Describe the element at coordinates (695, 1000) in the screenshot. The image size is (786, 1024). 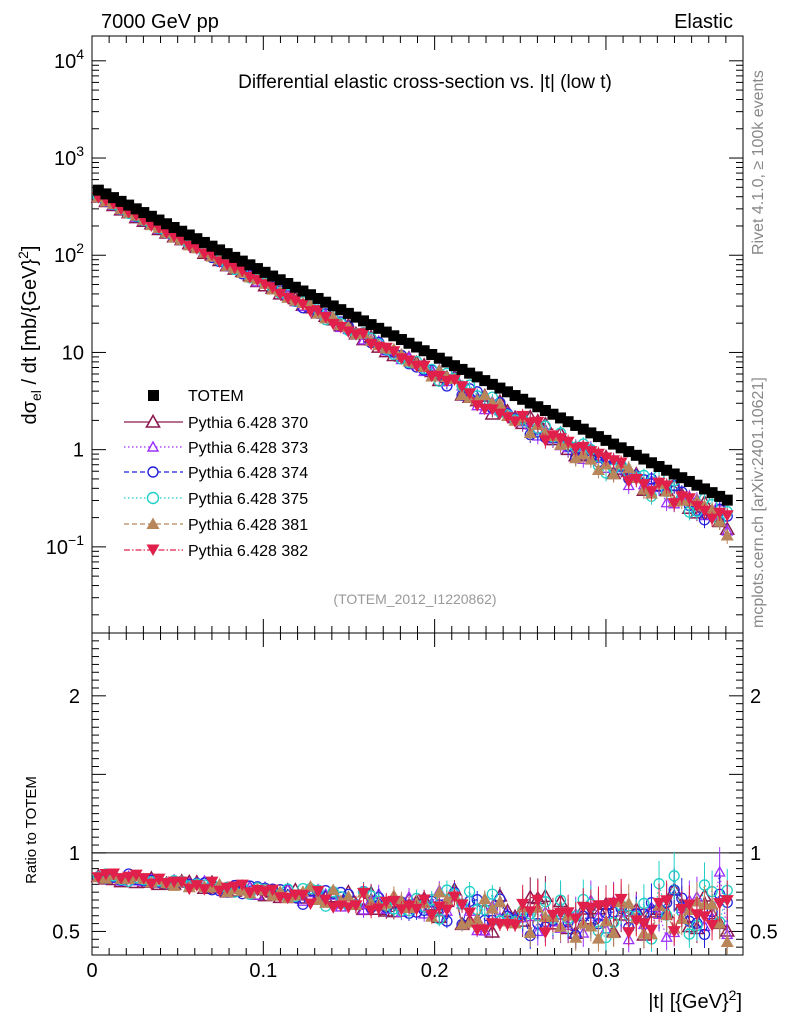
I see `x-axis-label: |t| [{GeV}2]` at that location.